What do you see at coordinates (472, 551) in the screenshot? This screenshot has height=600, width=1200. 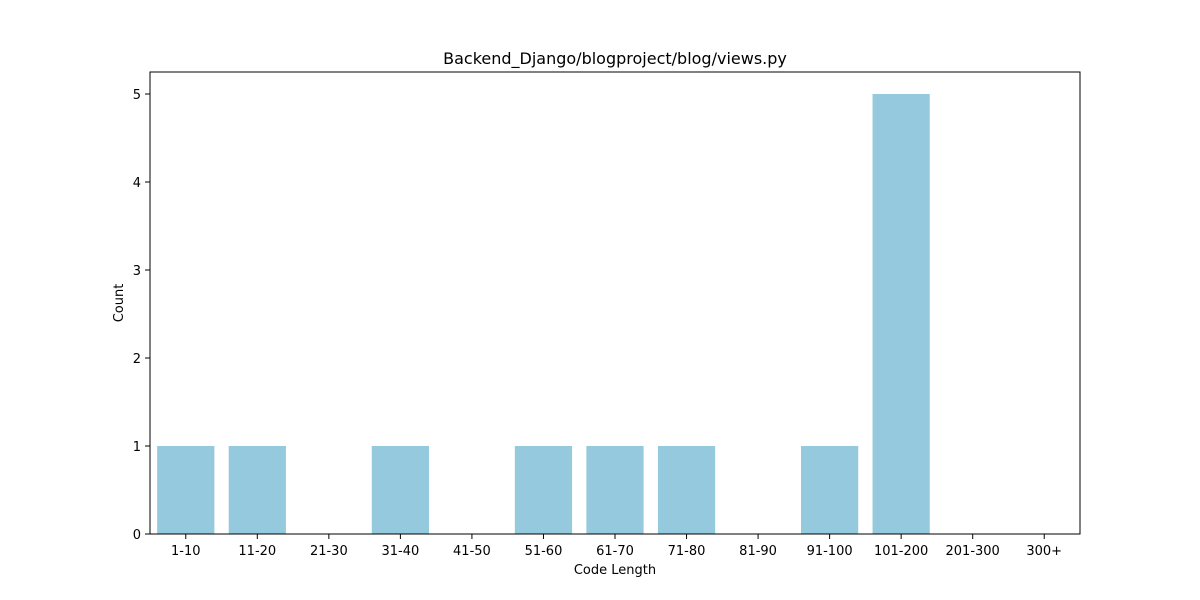 I see `x-tick-label: 41-50` at bounding box center [472, 551].